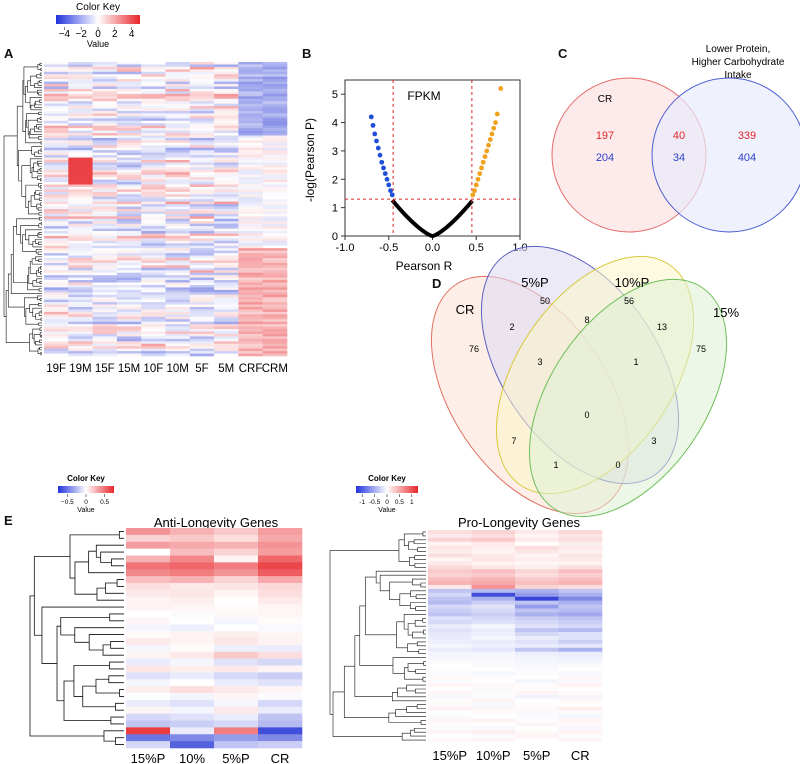  Describe the element at coordinates (534, 282) in the screenshot. I see `venn4-label-5p: 5%P` at that location.